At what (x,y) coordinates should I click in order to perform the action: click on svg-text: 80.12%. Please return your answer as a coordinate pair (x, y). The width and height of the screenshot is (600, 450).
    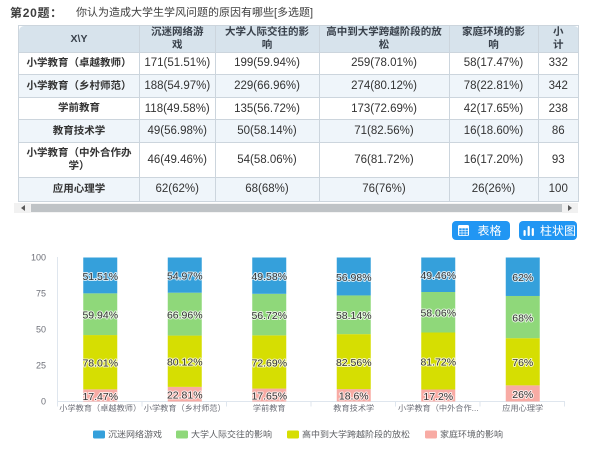
    Looking at the image, I should click on (185, 363).